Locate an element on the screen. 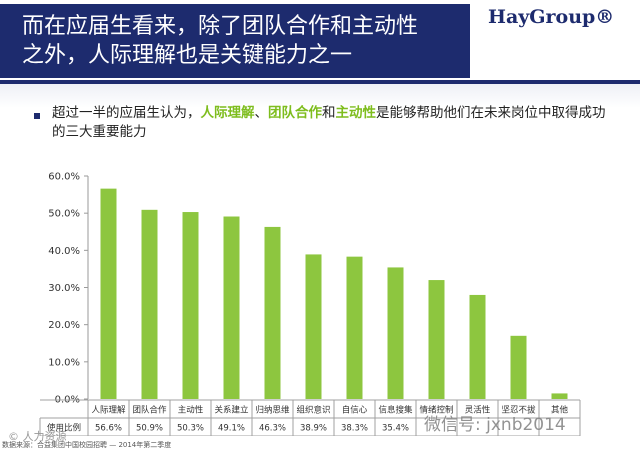 The width and height of the screenshot is (640, 454). footnote: 数据来源：合益集团中国校园招聘 — 2014年第二季度 is located at coordinates (87, 445).